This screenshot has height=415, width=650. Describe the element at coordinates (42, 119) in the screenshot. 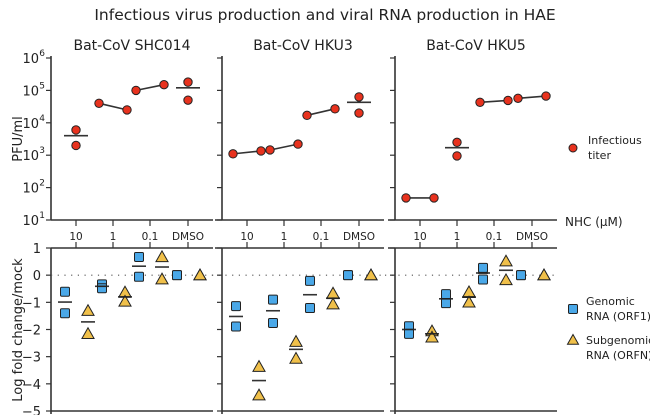

I see `y-tick-exponent: 4` at that location.